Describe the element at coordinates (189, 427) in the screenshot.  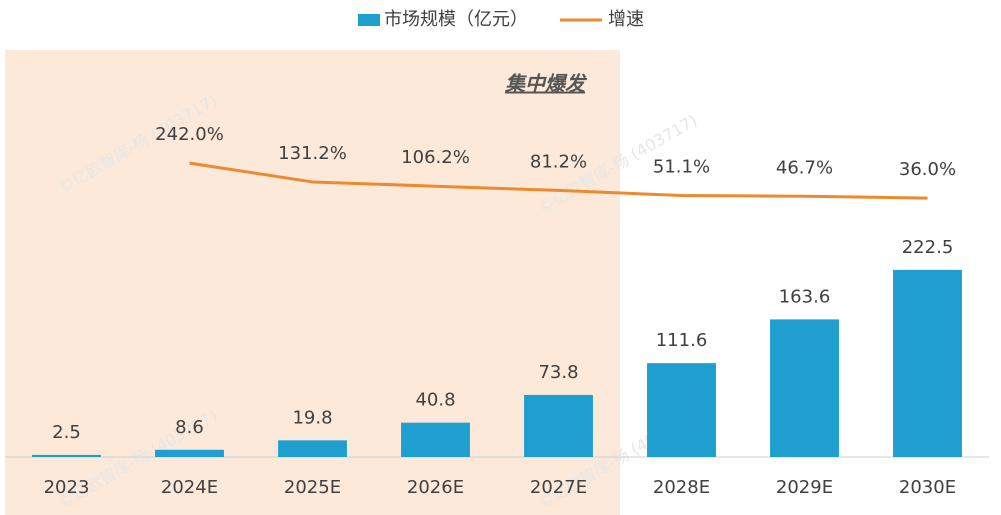
I see `bar-value-label: 8.6` at that location.